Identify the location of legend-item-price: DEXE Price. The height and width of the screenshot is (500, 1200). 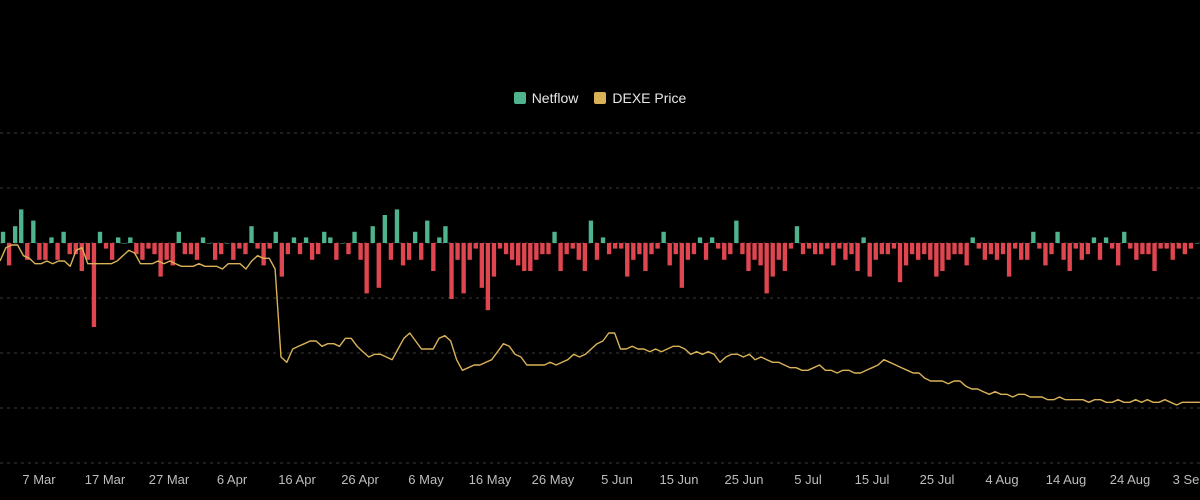
(640, 98).